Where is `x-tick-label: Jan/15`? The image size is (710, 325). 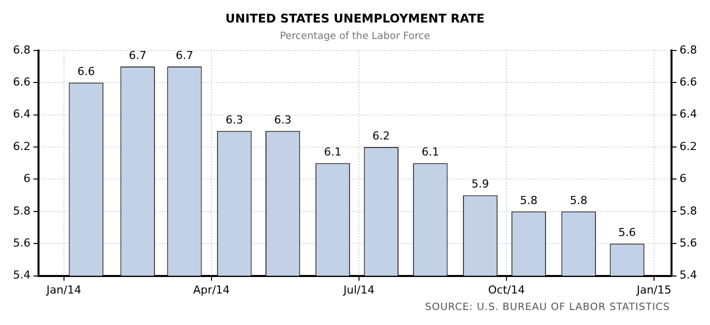
x-tick-label: Jan/15 is located at coordinates (654, 289).